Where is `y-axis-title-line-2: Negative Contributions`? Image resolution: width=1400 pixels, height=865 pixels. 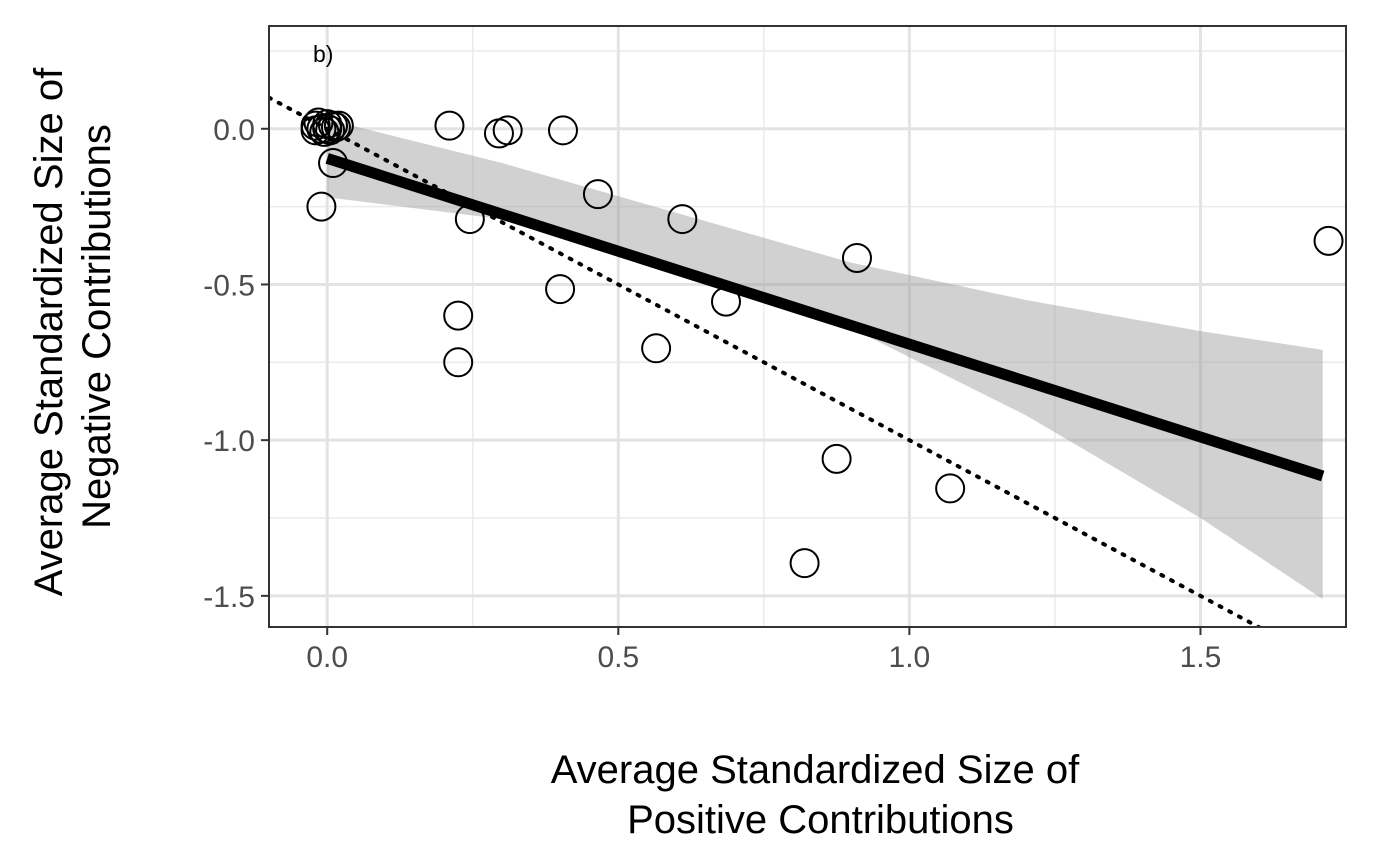 y-axis-title-line-2: Negative Contributions is located at coordinates (97, 326).